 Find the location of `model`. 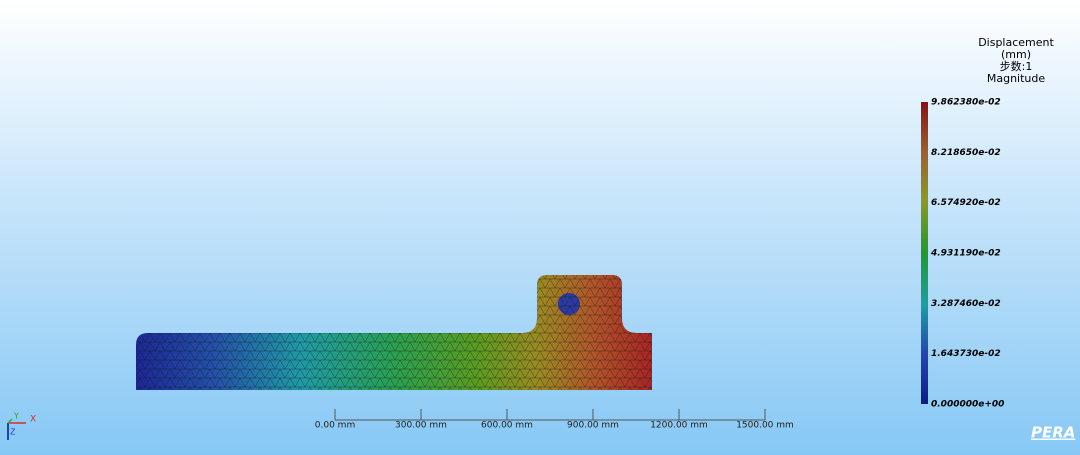

model is located at coordinates (394, 332).